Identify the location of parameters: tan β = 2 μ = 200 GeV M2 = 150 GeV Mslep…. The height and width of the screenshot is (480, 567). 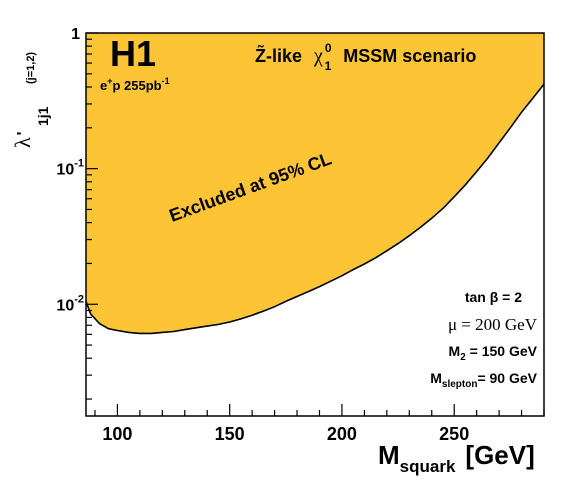
(483, 339).